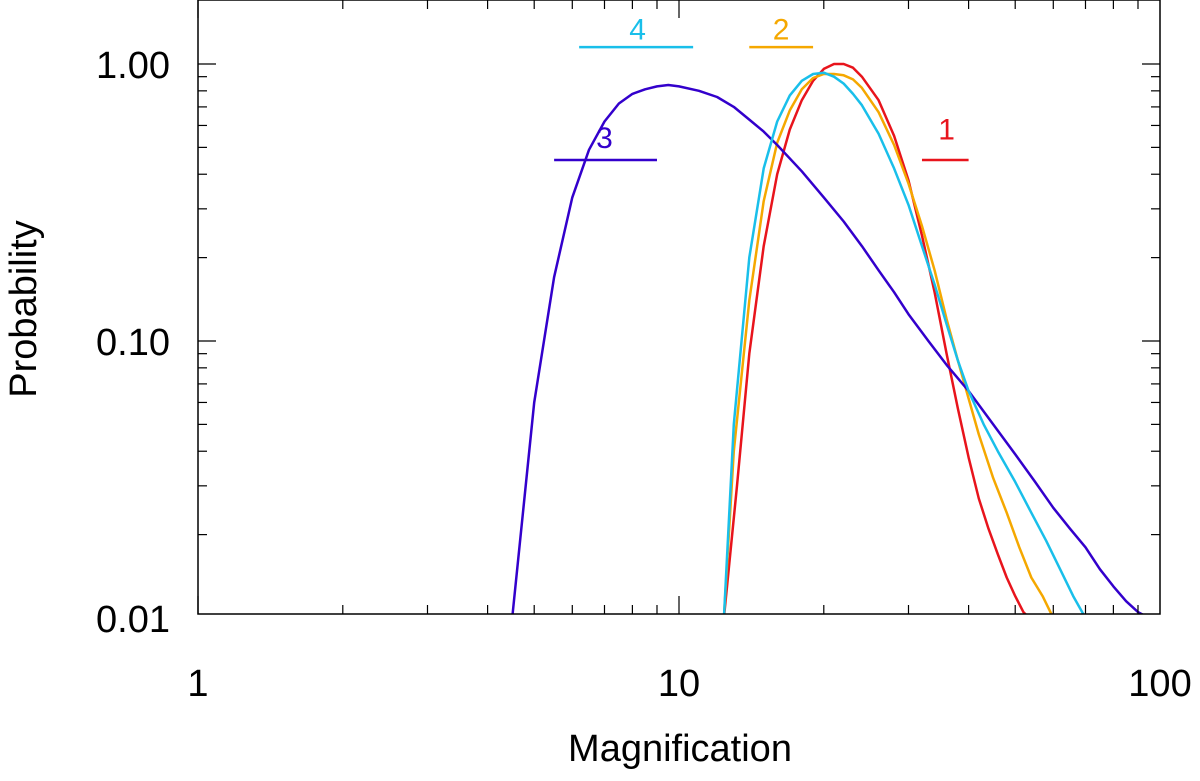 This screenshot has height=781, width=1200. What do you see at coordinates (133, 343) in the screenshot?
I see `y-tick-label: 0.10` at bounding box center [133, 343].